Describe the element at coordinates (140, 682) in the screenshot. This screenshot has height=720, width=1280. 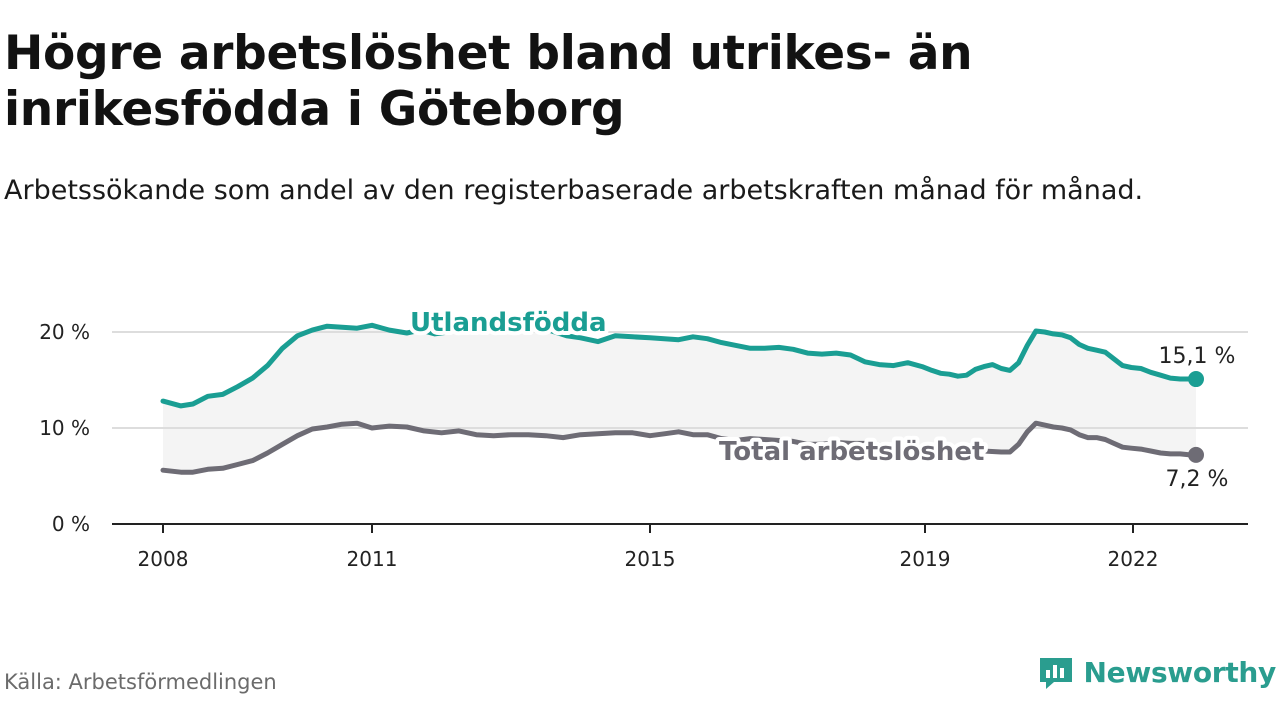
I see `source-note: Källa: Arbetsförmedlingen` at that location.